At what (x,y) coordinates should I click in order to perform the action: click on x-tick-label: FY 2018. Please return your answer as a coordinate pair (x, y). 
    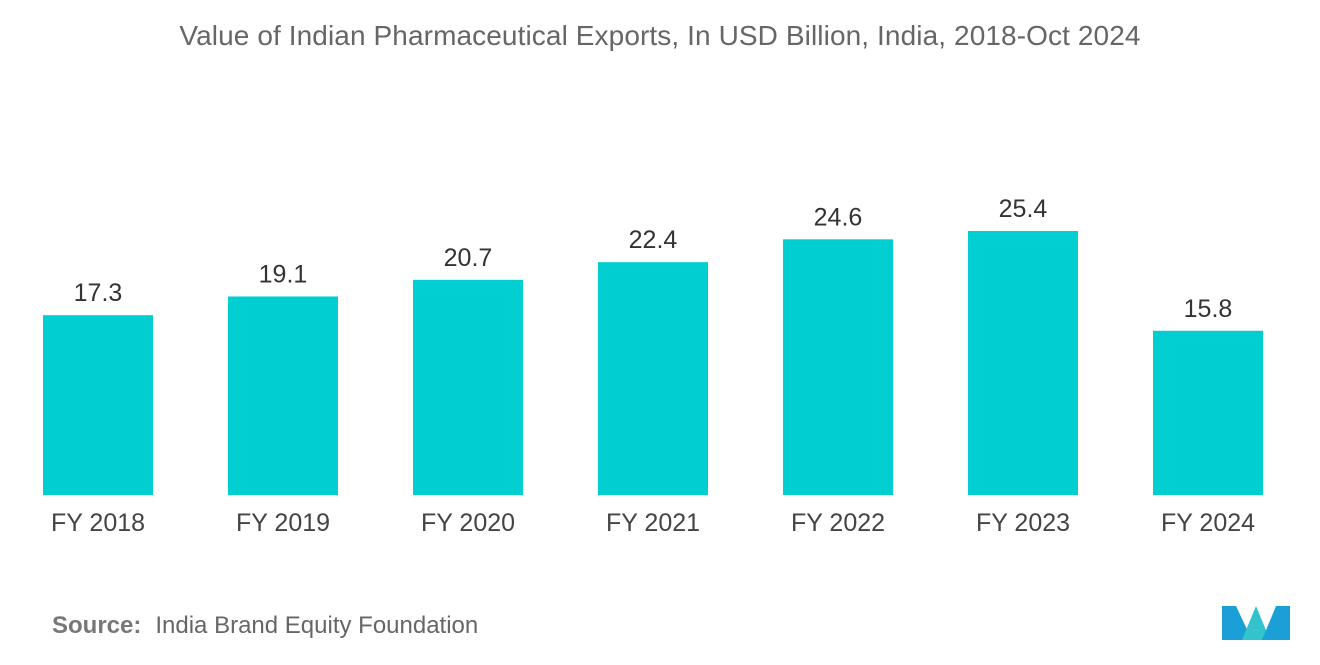
    Looking at the image, I should click on (98, 523).